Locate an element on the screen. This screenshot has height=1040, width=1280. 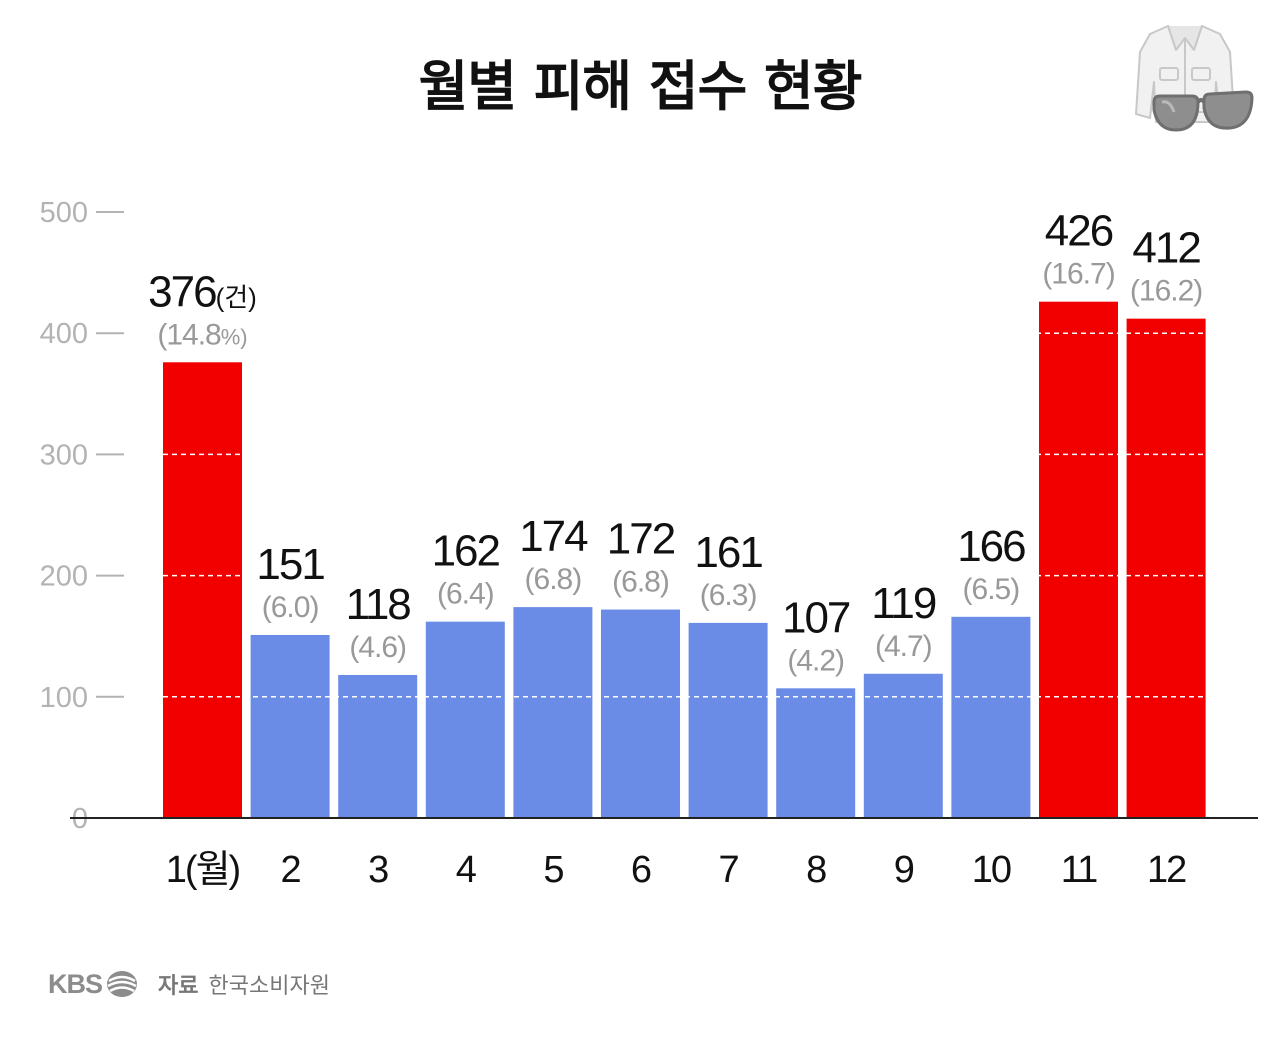
y-tick-label: 300 is located at coordinates (64, 455).